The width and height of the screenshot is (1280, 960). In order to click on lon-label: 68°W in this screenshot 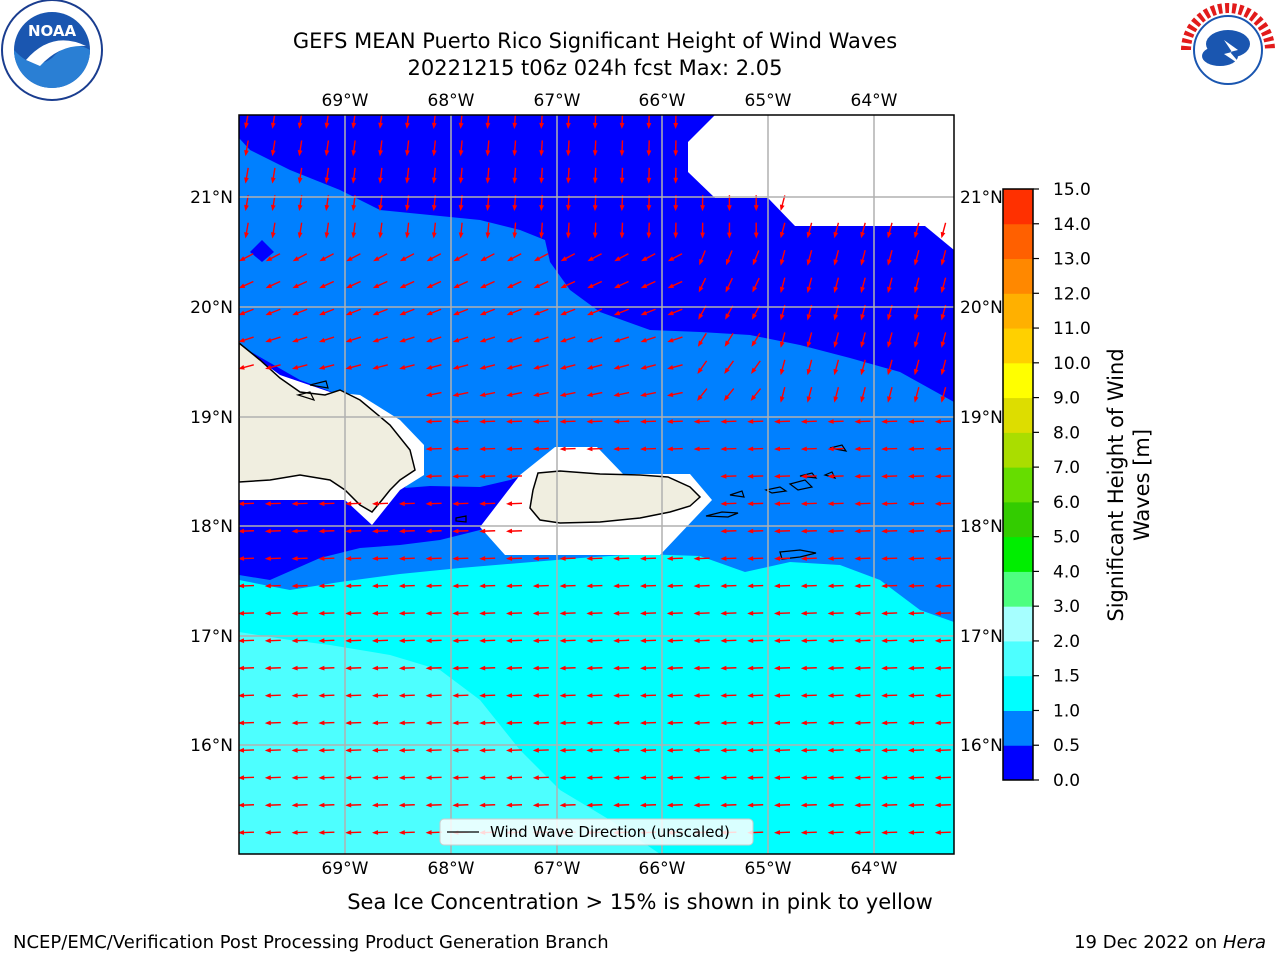, I will do `click(451, 869)`.